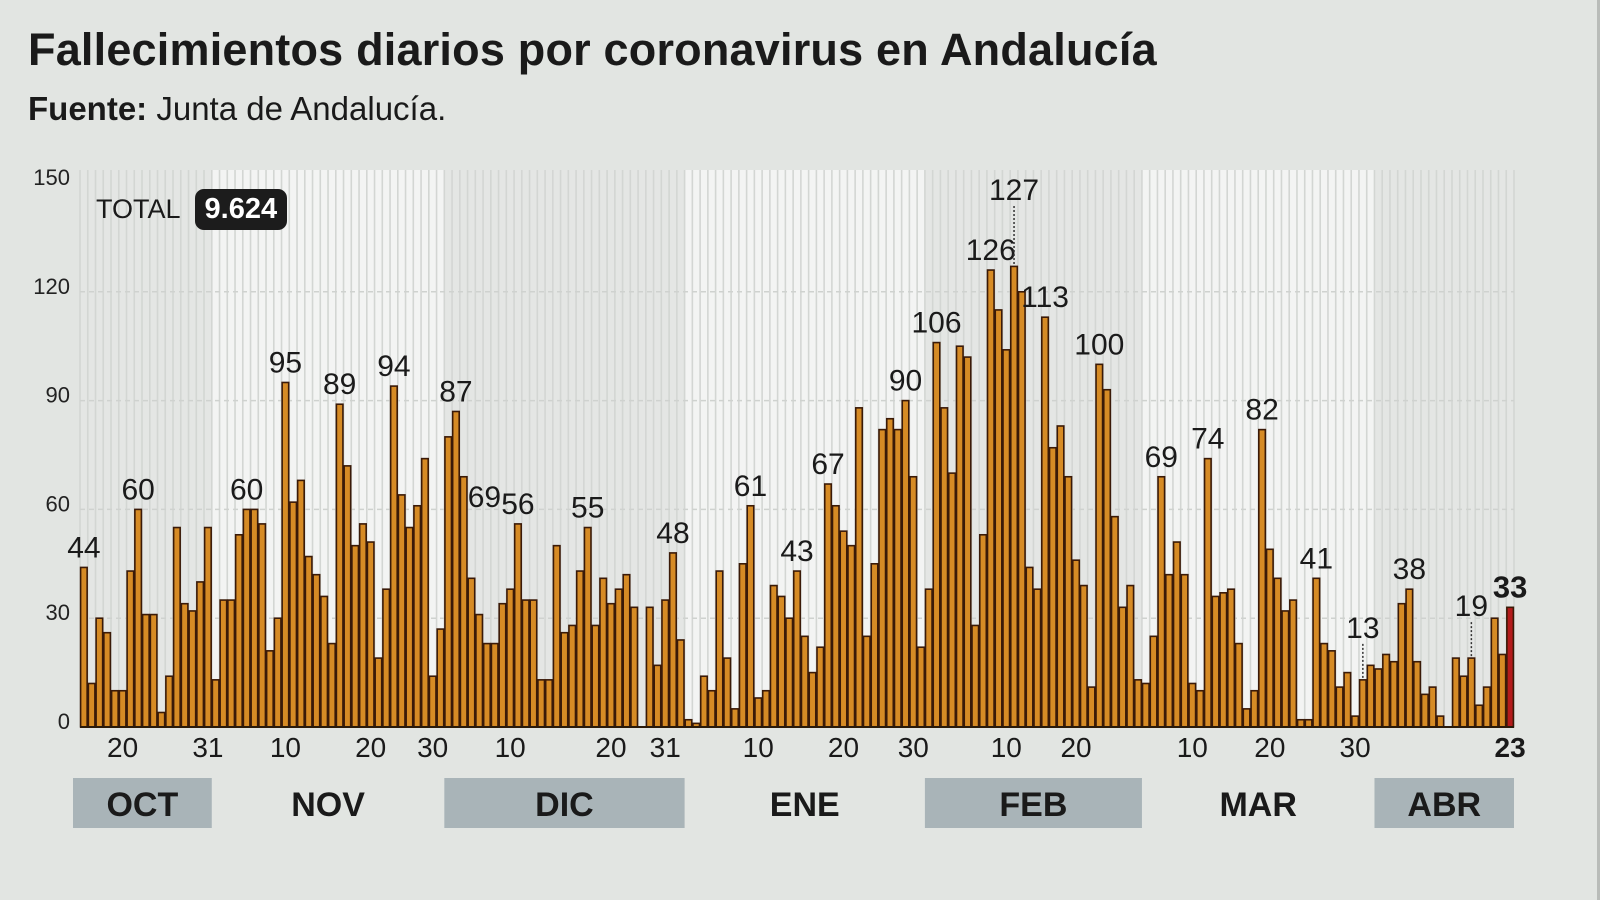  Describe the element at coordinates (564, 803) in the screenshot. I see `month-box-dic` at that location.